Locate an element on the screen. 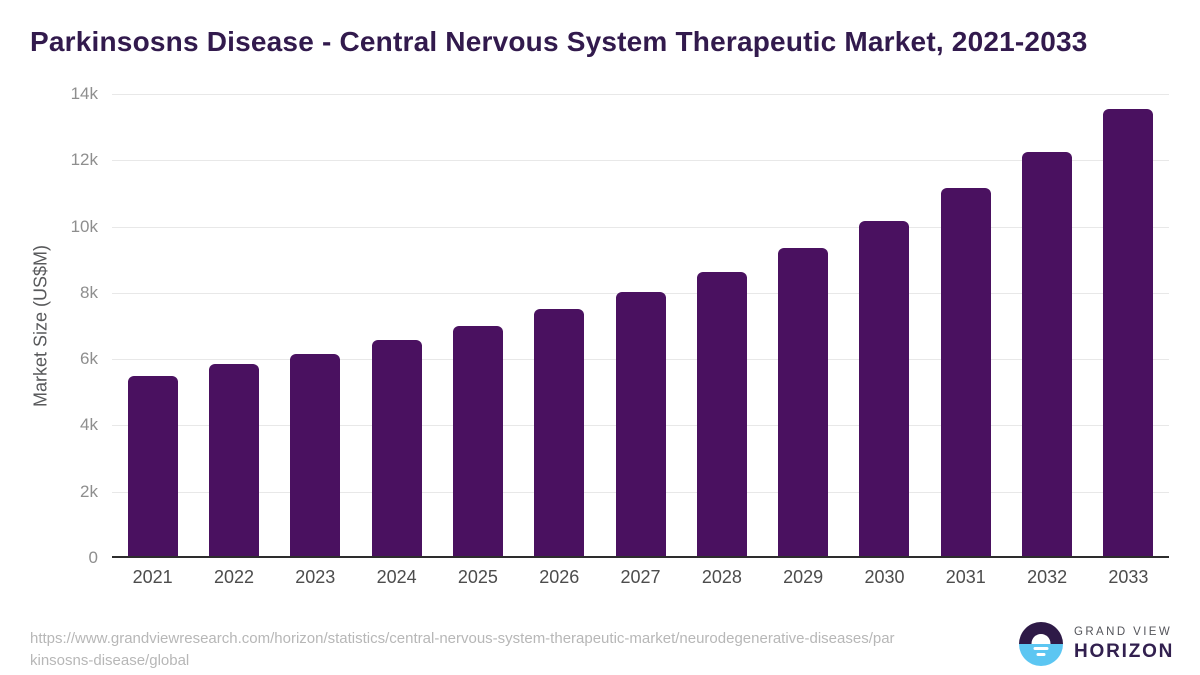  bar-cell-2030 is located at coordinates (884, 325).